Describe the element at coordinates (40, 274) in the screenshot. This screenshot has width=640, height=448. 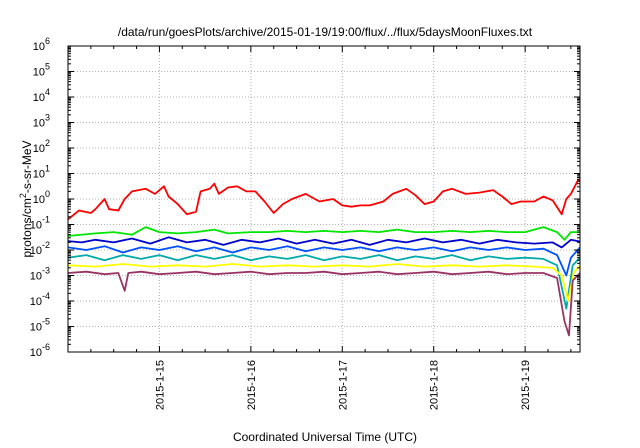
I see `y-tick-label: 10⁻³` at that location.